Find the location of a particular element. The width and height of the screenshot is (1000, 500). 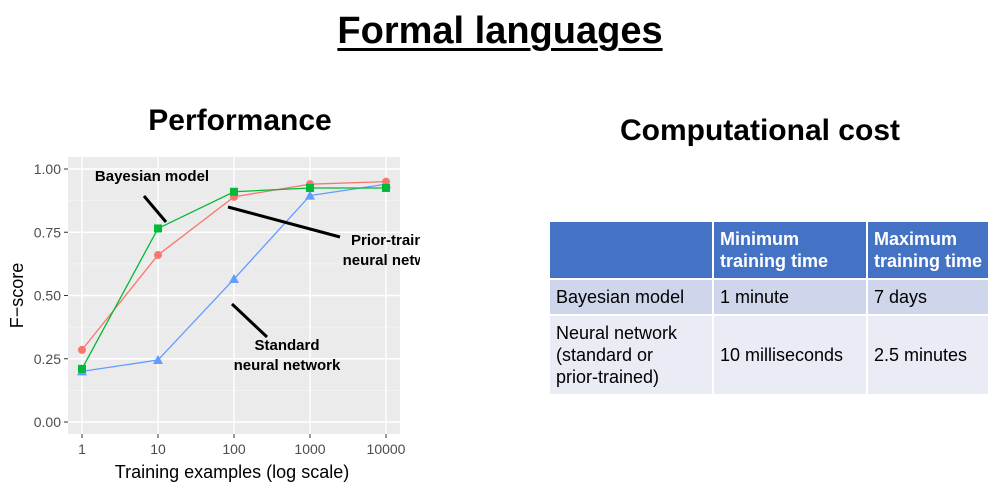

y-tick-label: 0.50 is located at coordinates (47, 296).